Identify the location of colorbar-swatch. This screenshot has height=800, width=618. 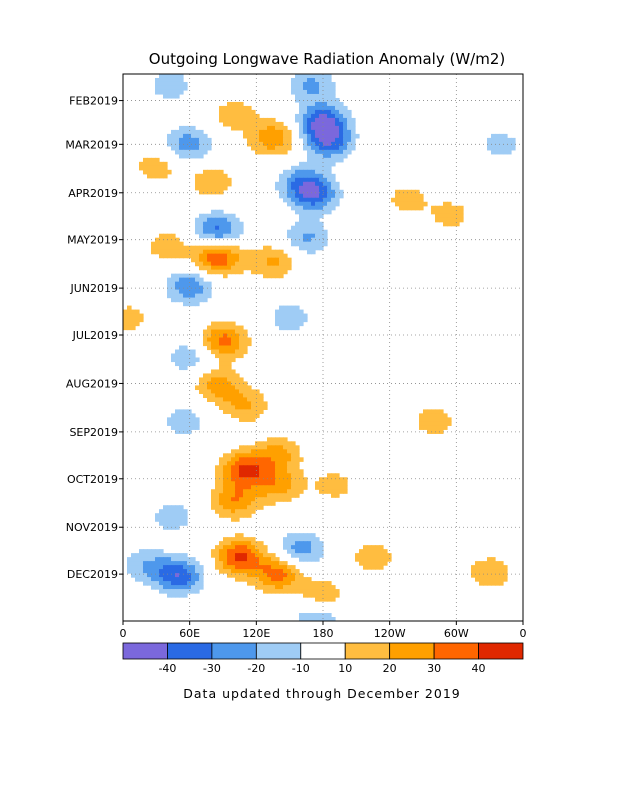
(234, 651).